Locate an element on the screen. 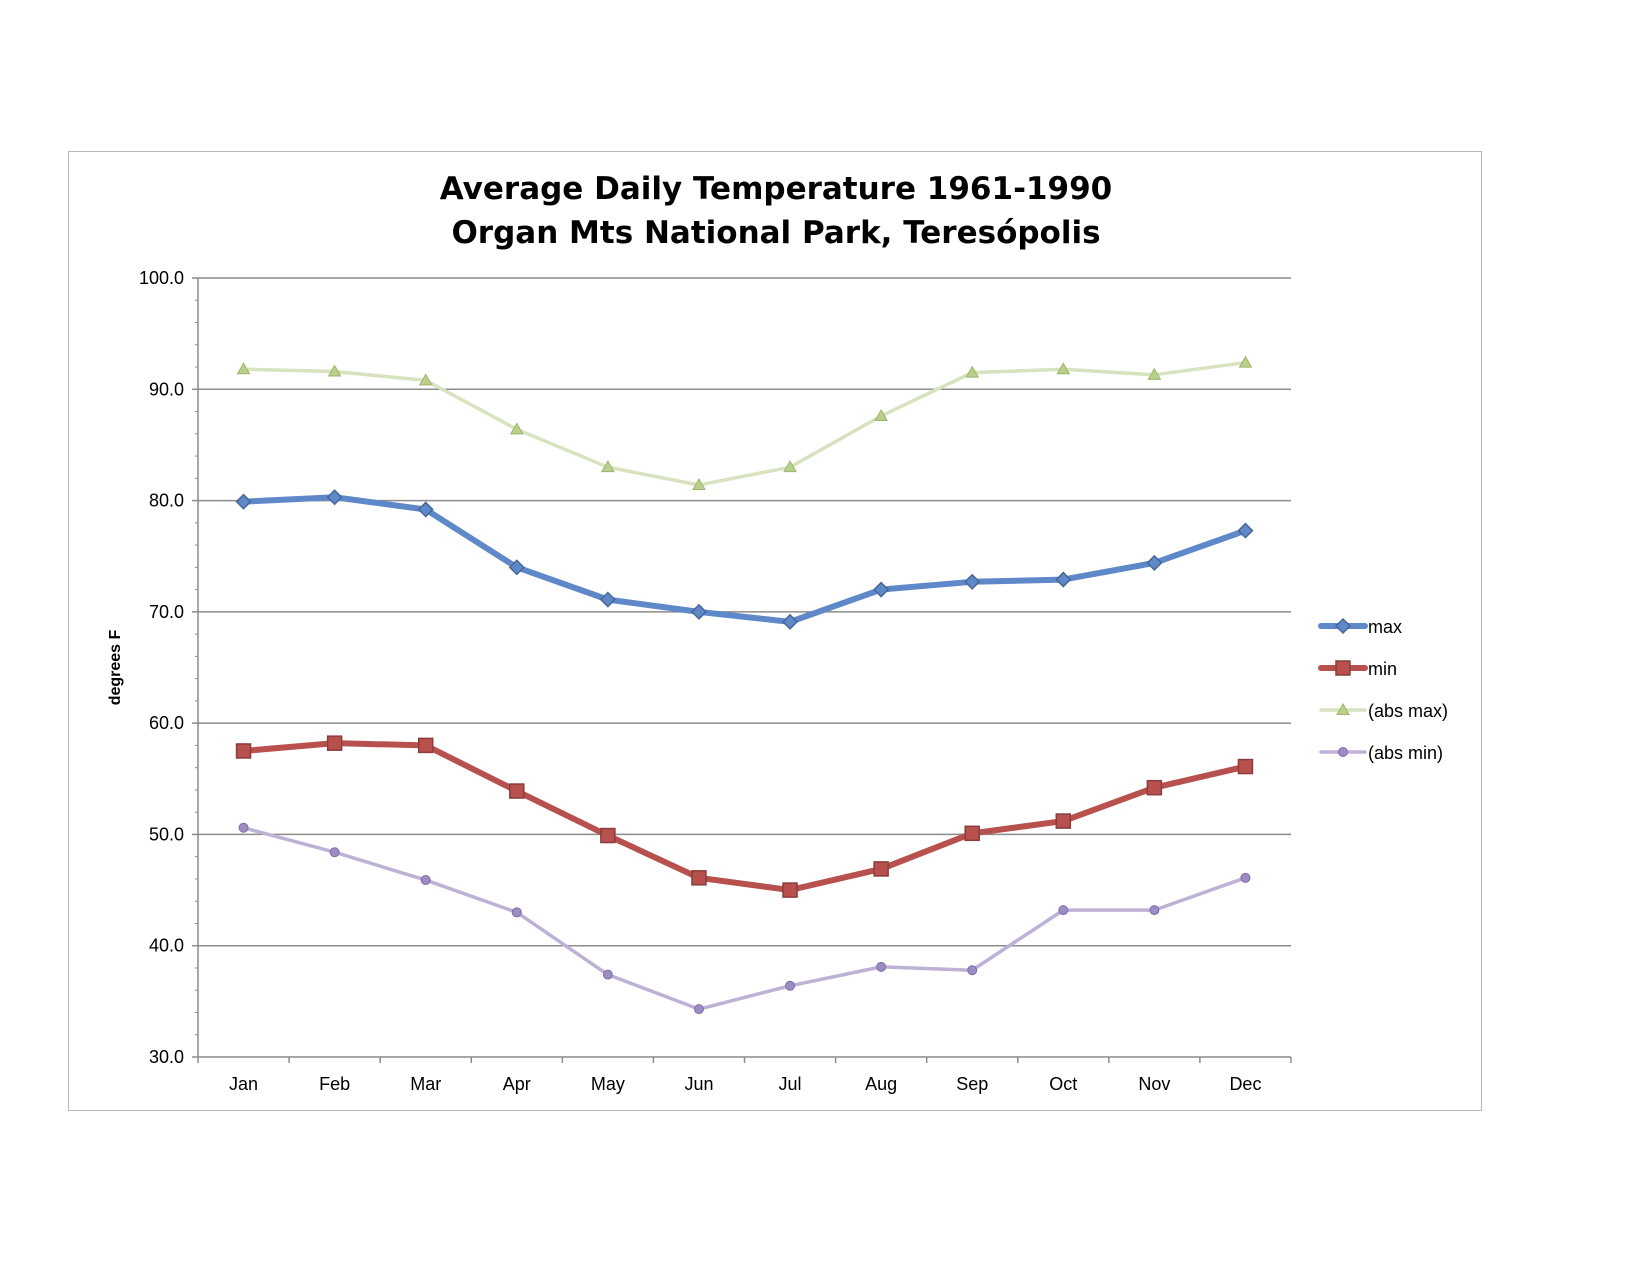  legend-label: (abs min) is located at coordinates (1405, 753).